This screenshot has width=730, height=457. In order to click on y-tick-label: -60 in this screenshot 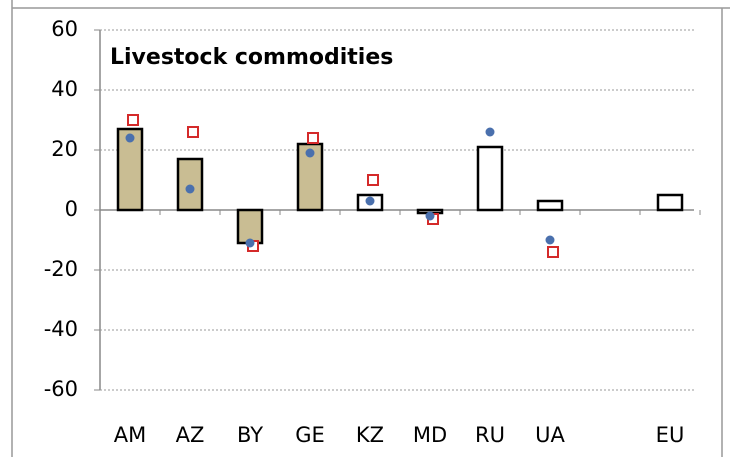, I will do `click(61, 389)`.